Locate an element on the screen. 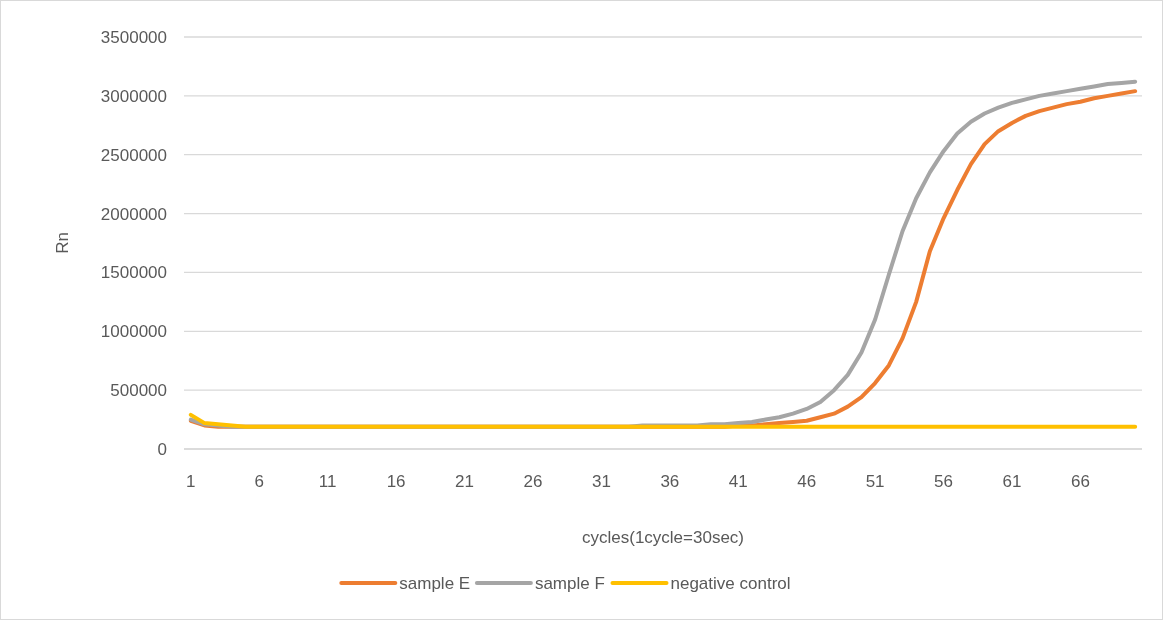 This screenshot has width=1163, height=620. x-tick-label: 61 is located at coordinates (1012, 481).